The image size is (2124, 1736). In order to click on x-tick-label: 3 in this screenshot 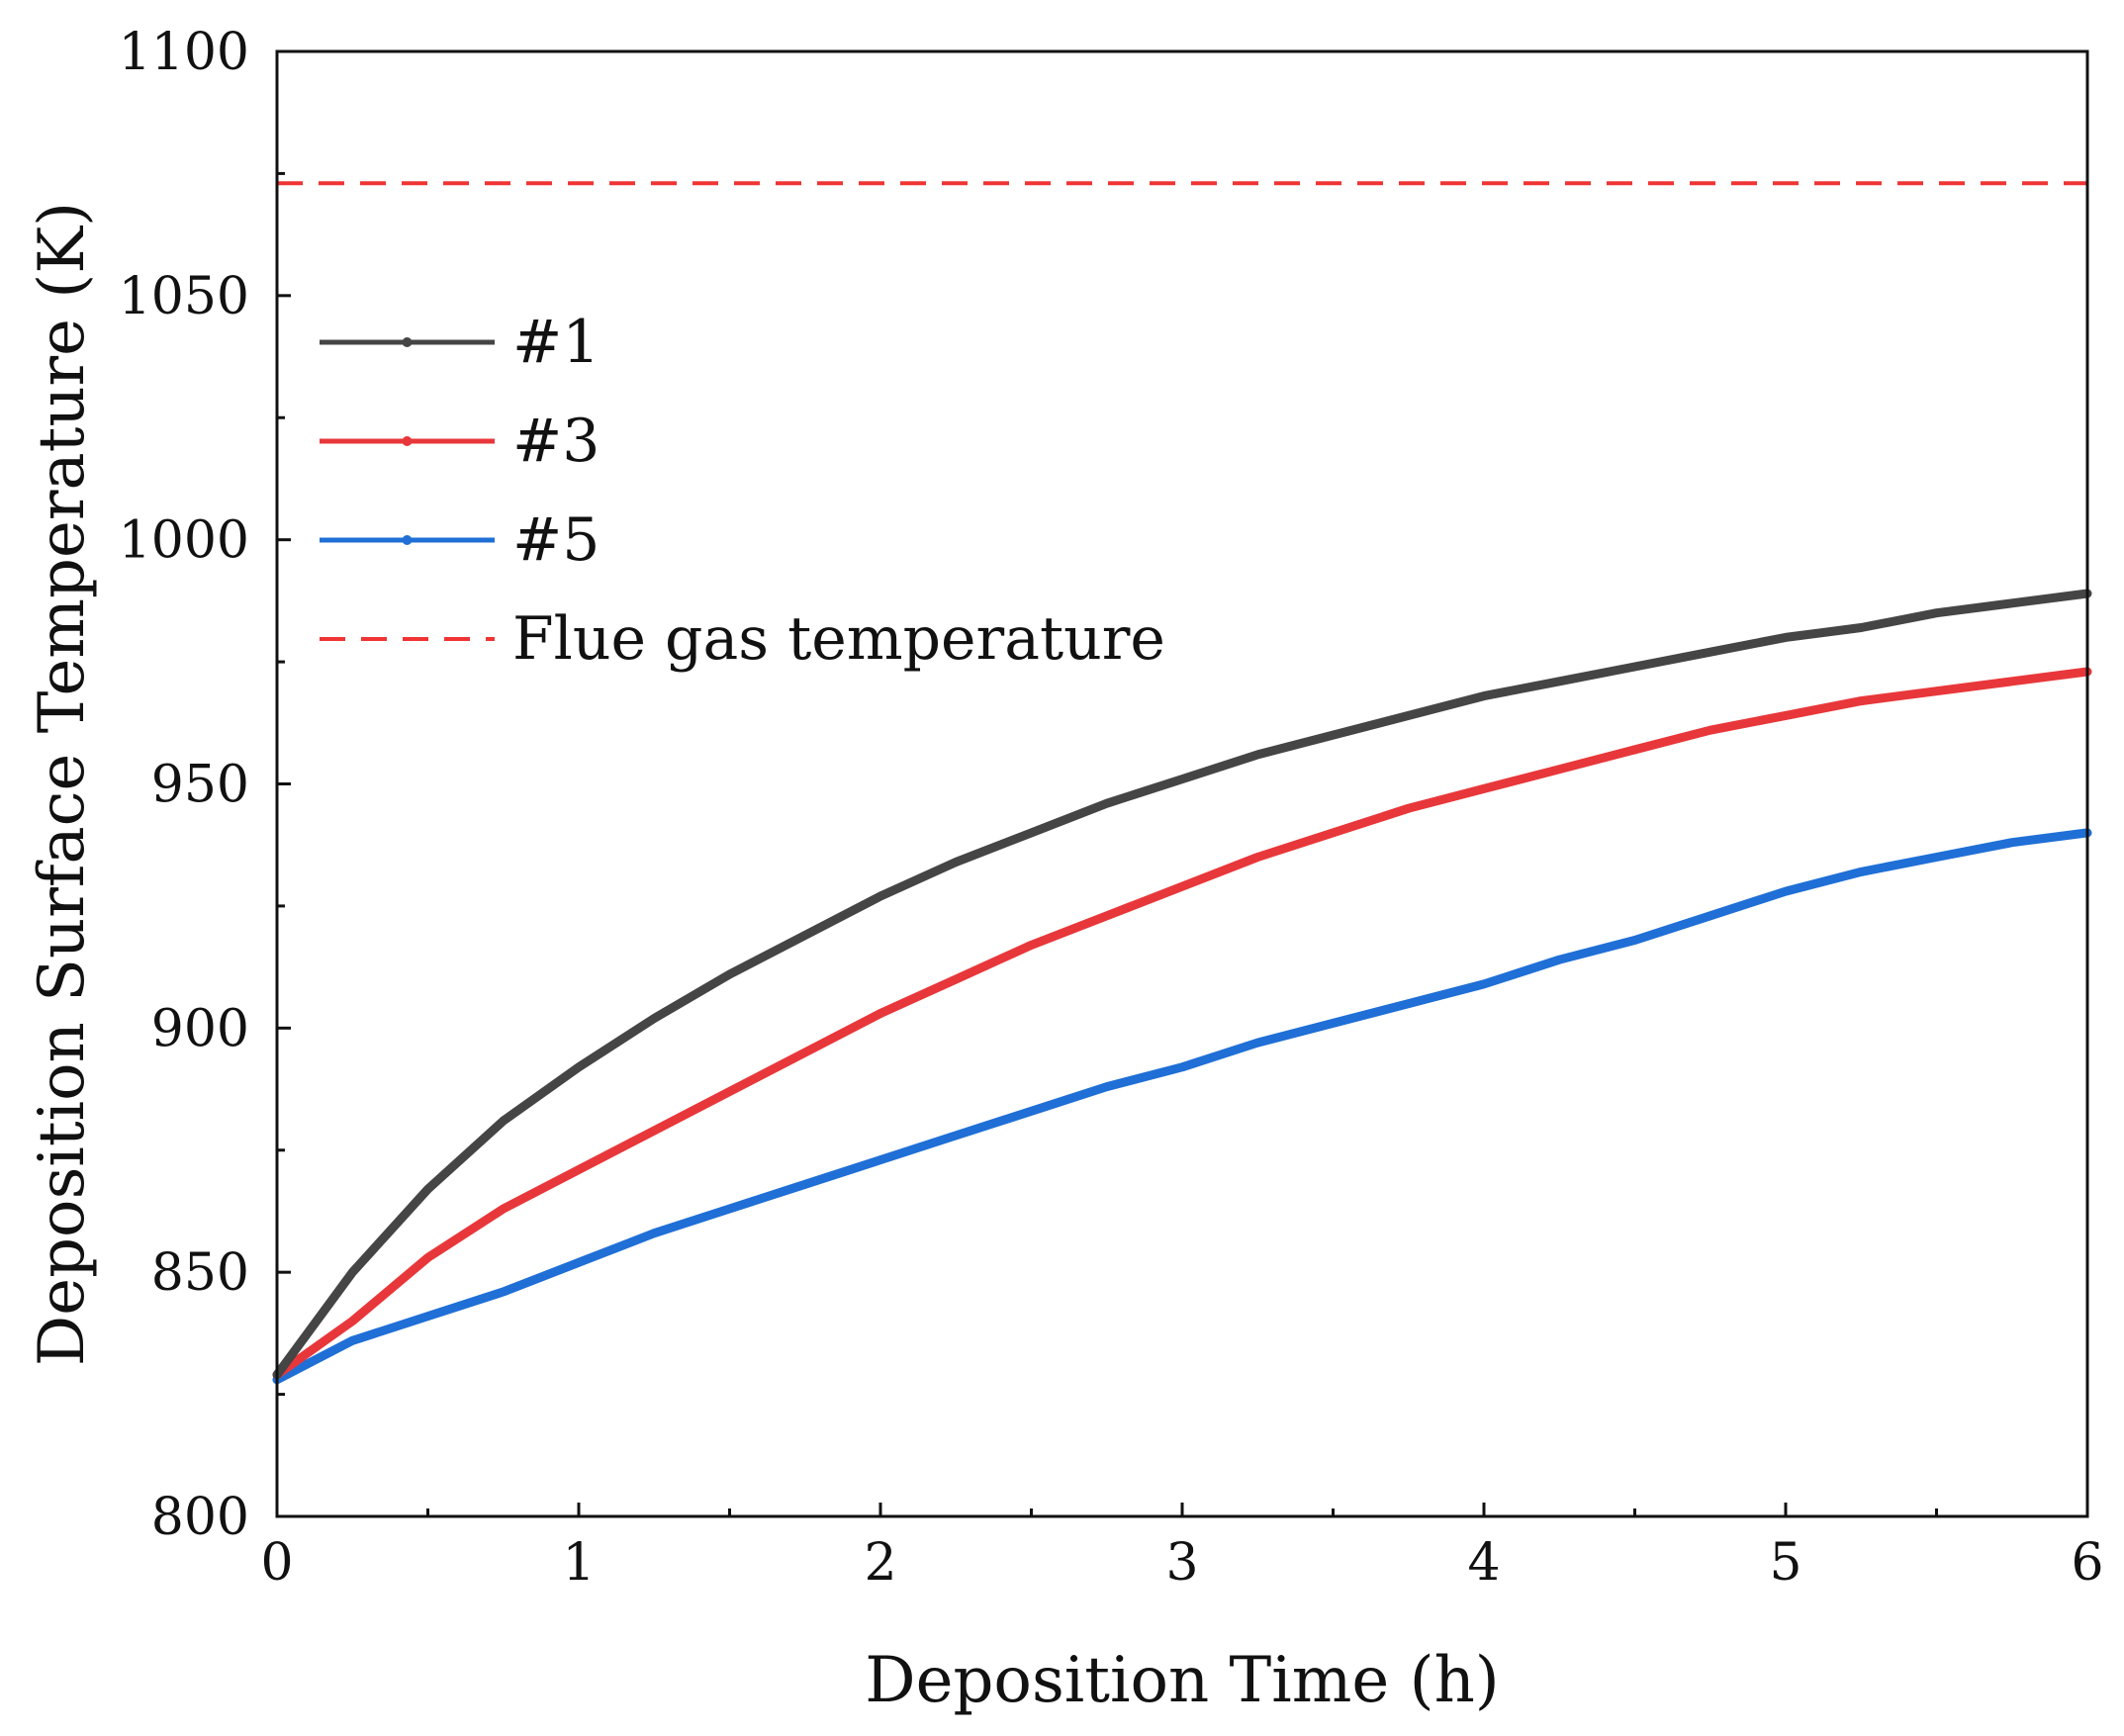, I will do `click(1181, 1563)`.